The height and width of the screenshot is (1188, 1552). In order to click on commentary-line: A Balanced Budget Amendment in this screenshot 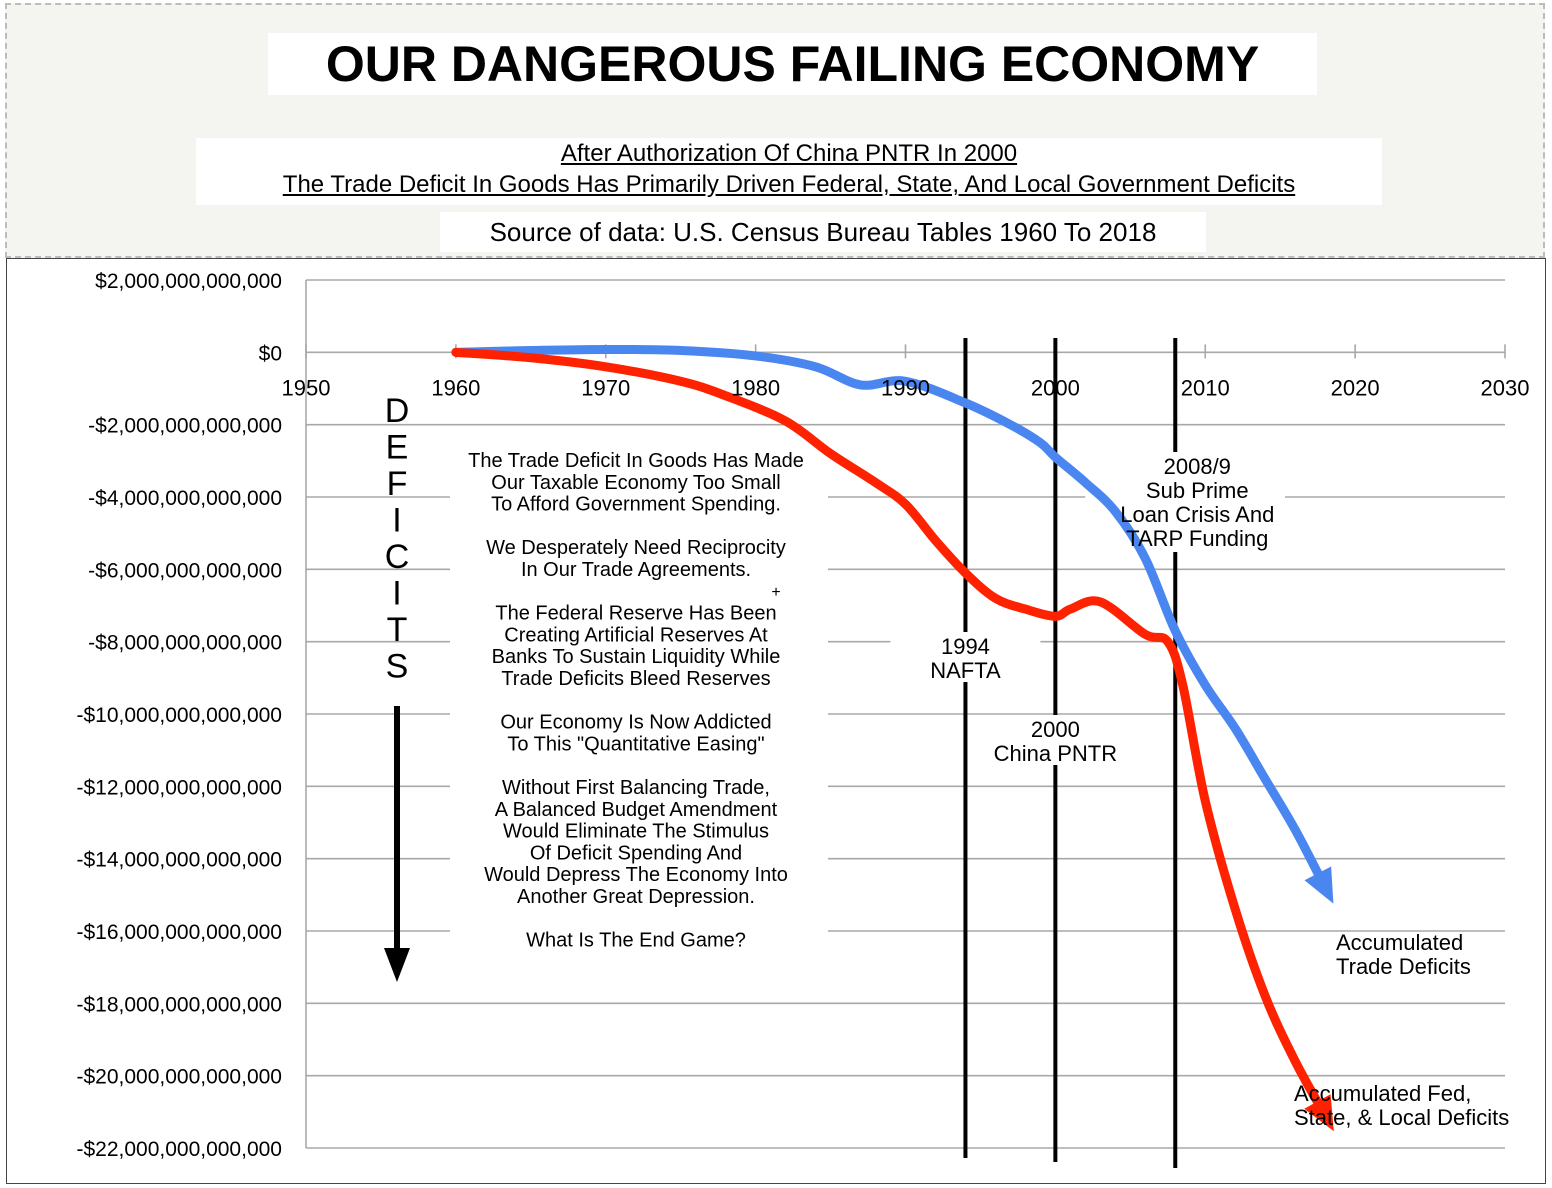, I will do `click(636, 810)`.